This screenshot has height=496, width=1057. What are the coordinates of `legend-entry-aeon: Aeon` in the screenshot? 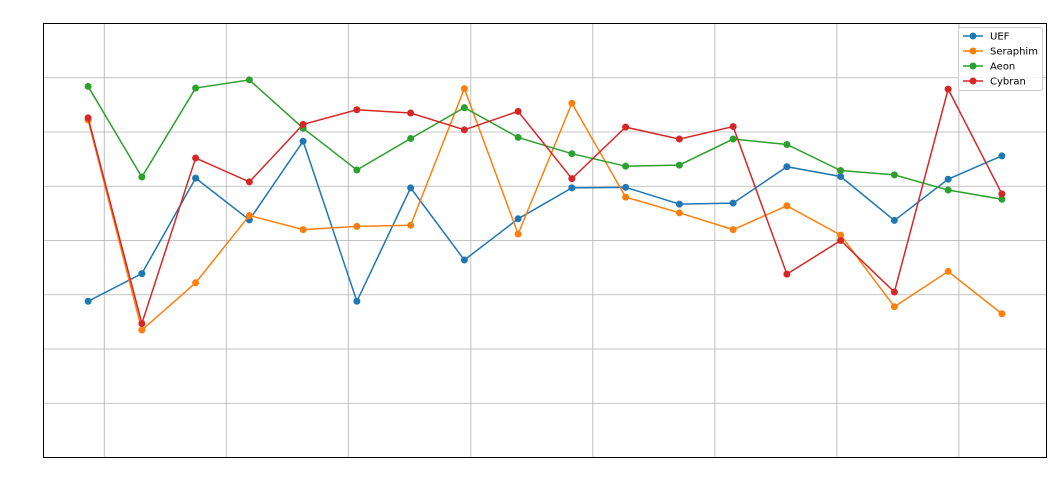 It's located at (989, 67).